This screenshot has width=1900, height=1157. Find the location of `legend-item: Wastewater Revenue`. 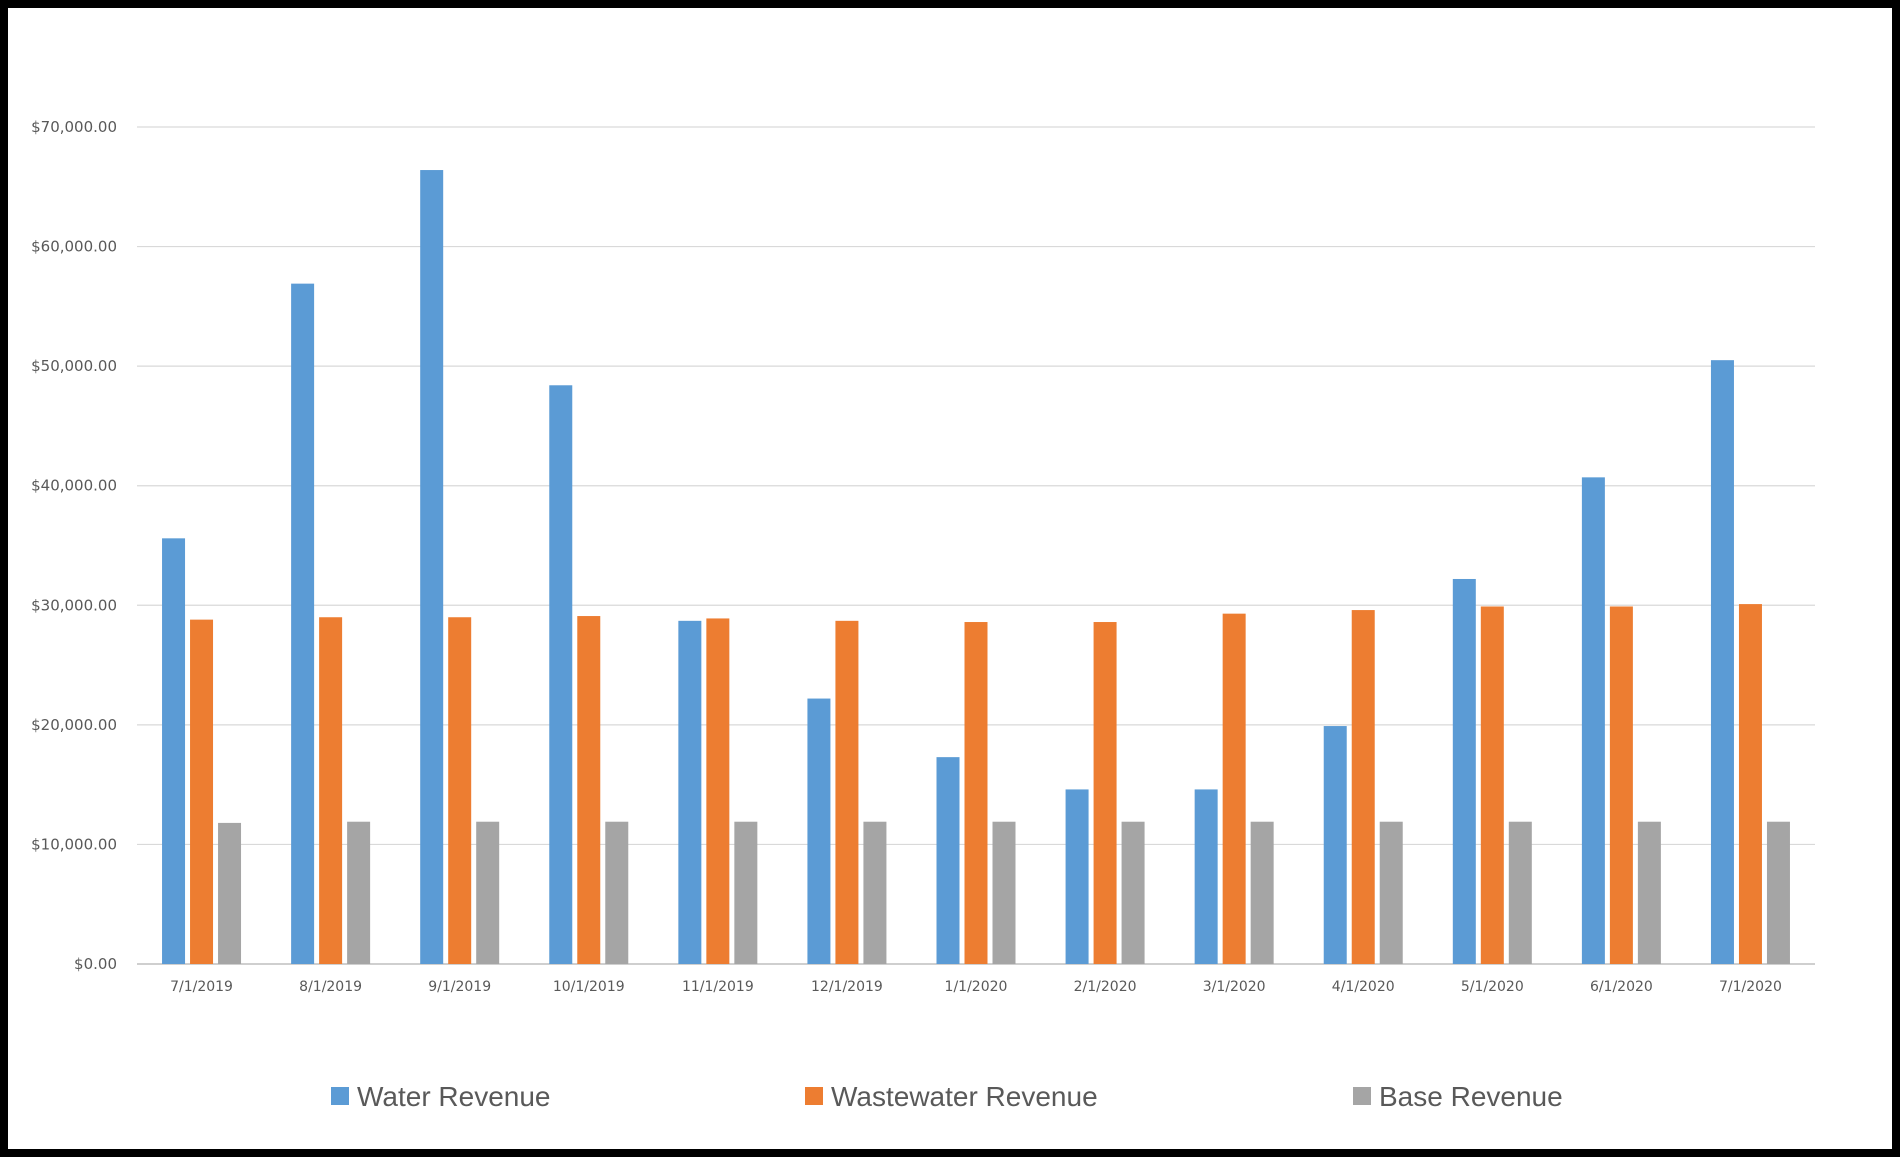

legend-item: Wastewater Revenue is located at coordinates (951, 1096).